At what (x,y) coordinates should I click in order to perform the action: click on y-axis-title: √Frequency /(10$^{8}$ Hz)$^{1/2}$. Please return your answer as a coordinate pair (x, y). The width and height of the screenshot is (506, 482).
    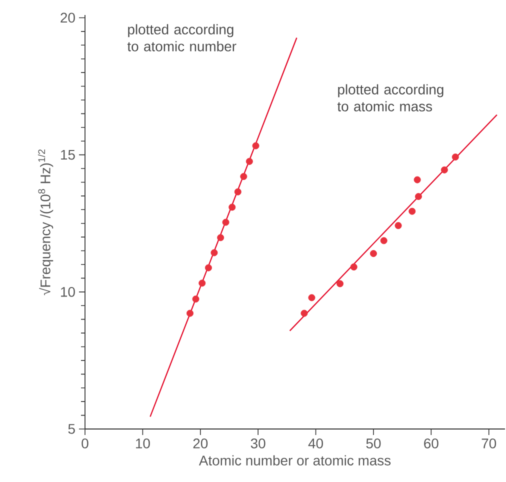
    Looking at the image, I should click on (46, 222).